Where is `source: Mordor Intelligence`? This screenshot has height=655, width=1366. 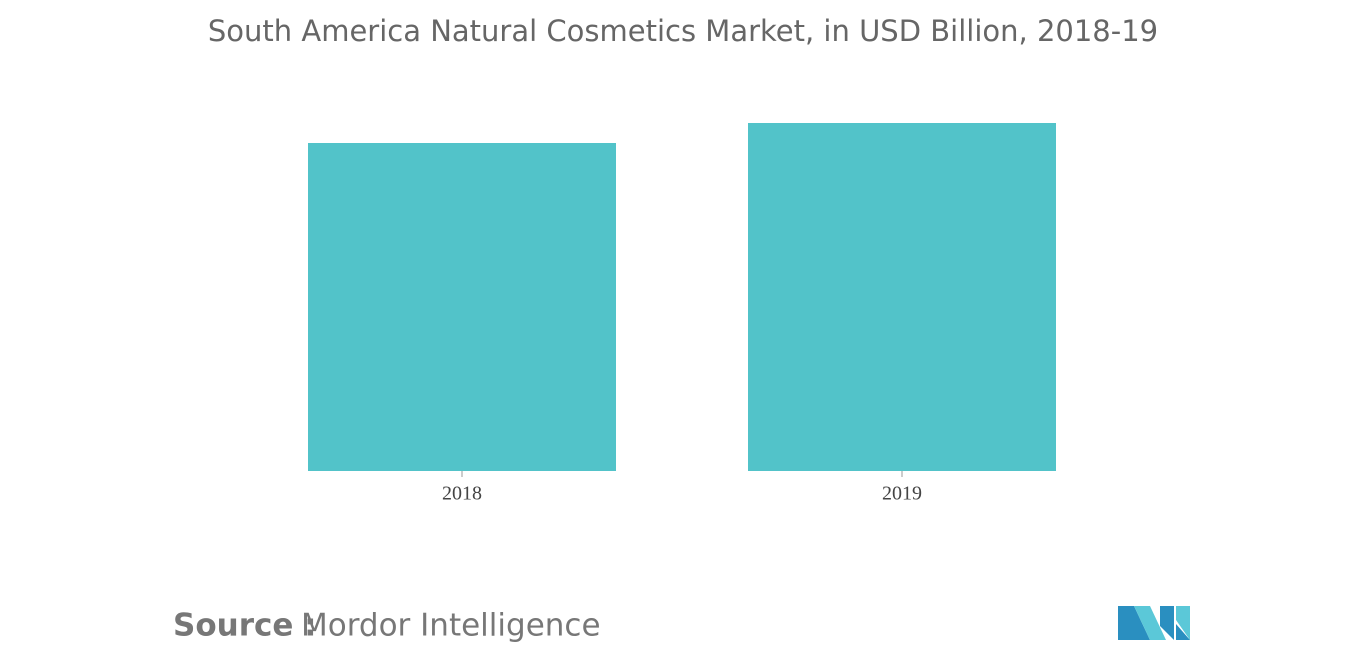 source: Mordor Intelligence is located at coordinates (451, 626).